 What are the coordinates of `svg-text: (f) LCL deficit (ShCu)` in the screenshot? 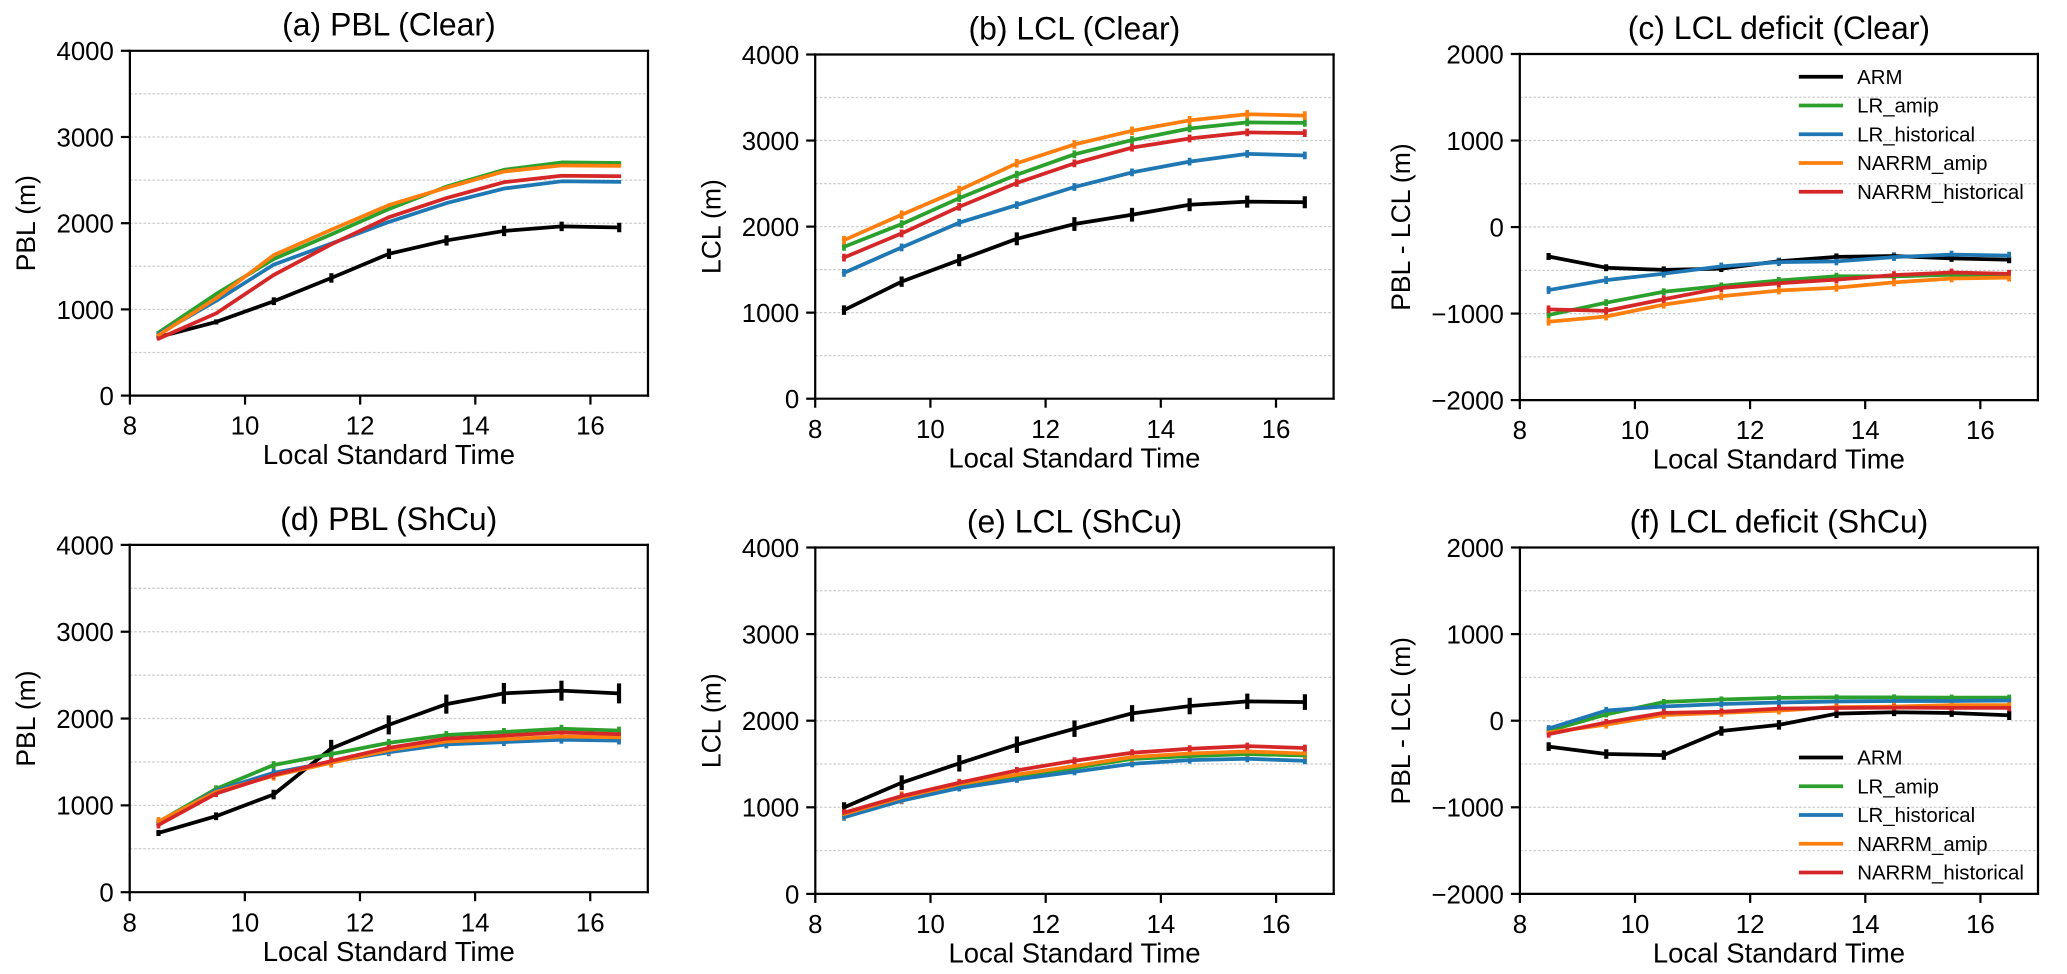 It's located at (1779, 521).